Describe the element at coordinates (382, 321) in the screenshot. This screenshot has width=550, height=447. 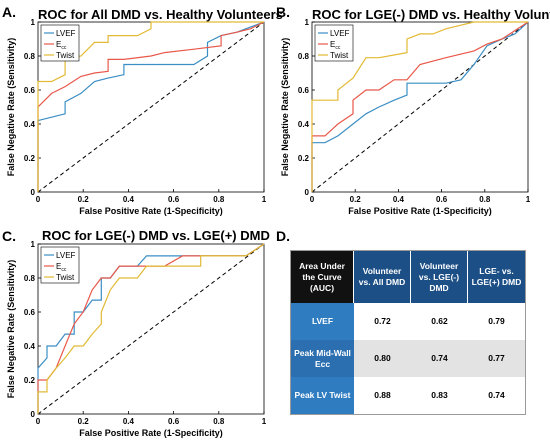
I see `auc-value: 0.72` at that location.